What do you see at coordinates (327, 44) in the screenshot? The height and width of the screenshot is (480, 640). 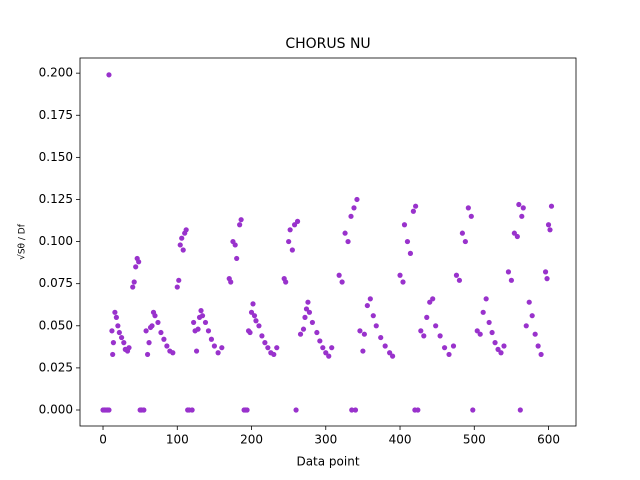 I see `chart-title: CHORUS NU` at bounding box center [327, 44].